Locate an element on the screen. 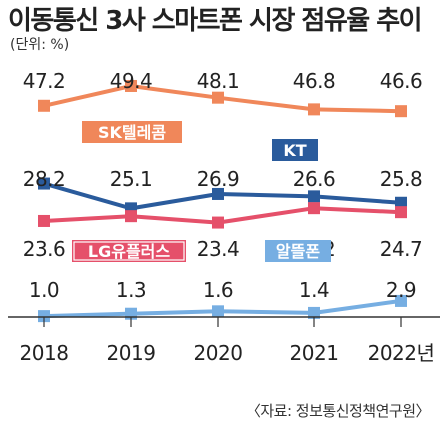  x-tick-label: 2019 is located at coordinates (131, 353).